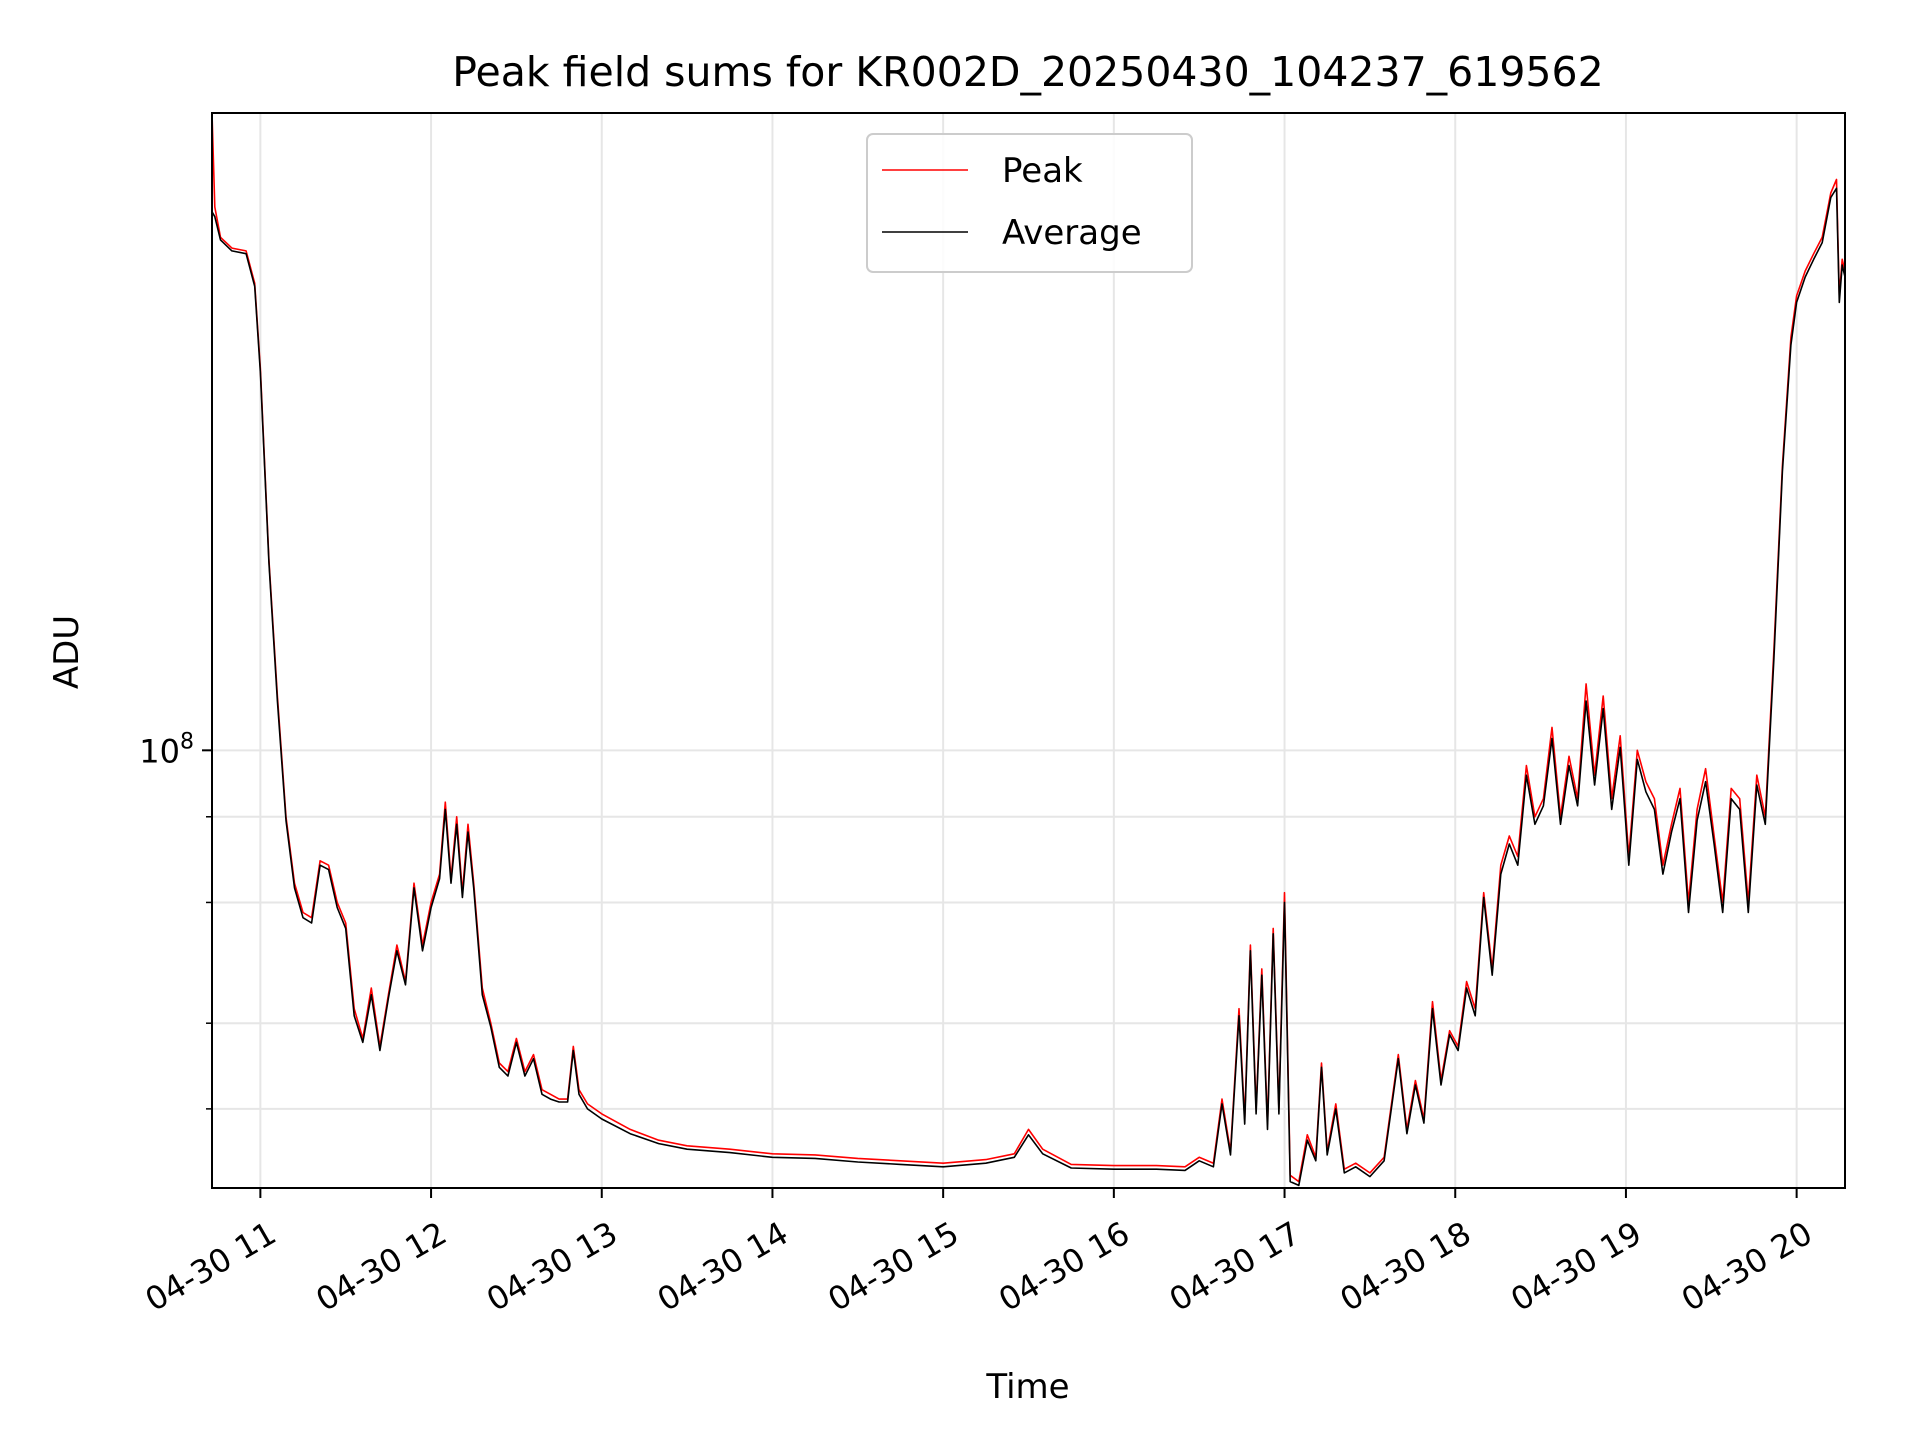  I want to click on x-axis-label: Time, so click(1027, 1387).